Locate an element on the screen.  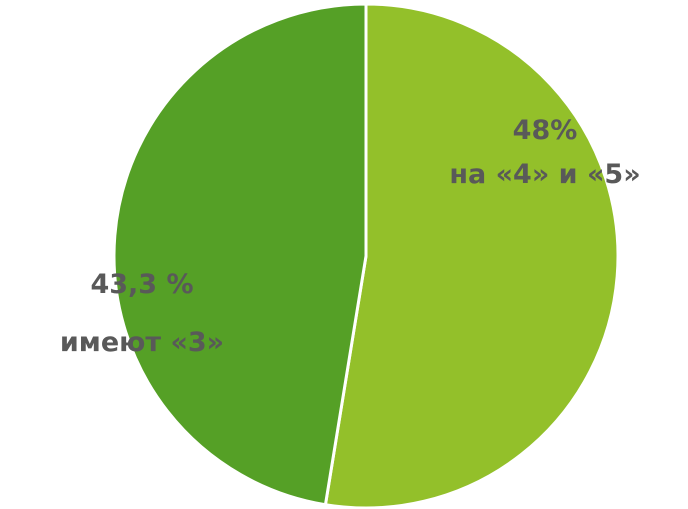
slice-label-grade-3: 43,3 % имеют «3» is located at coordinates (142, 313).